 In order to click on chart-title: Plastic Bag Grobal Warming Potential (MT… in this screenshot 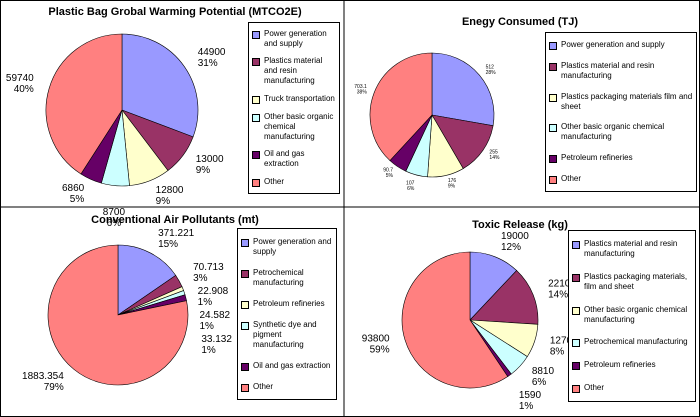, I will do `click(175, 12)`.